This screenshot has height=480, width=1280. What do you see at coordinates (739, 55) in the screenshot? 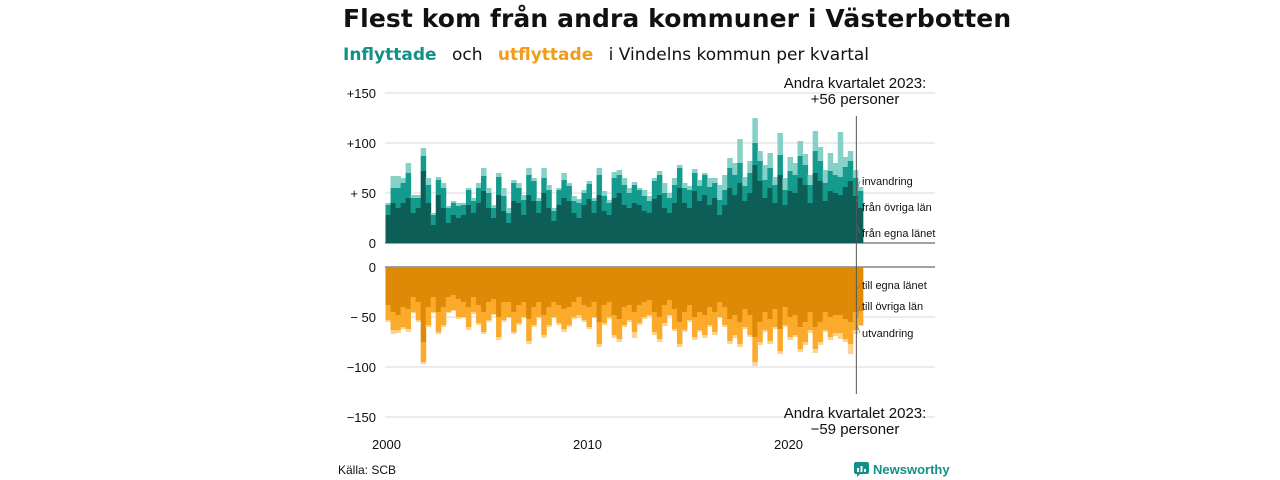
I see `subtitle-rest: i Vindelns kommun per kvartal` at bounding box center [739, 55].